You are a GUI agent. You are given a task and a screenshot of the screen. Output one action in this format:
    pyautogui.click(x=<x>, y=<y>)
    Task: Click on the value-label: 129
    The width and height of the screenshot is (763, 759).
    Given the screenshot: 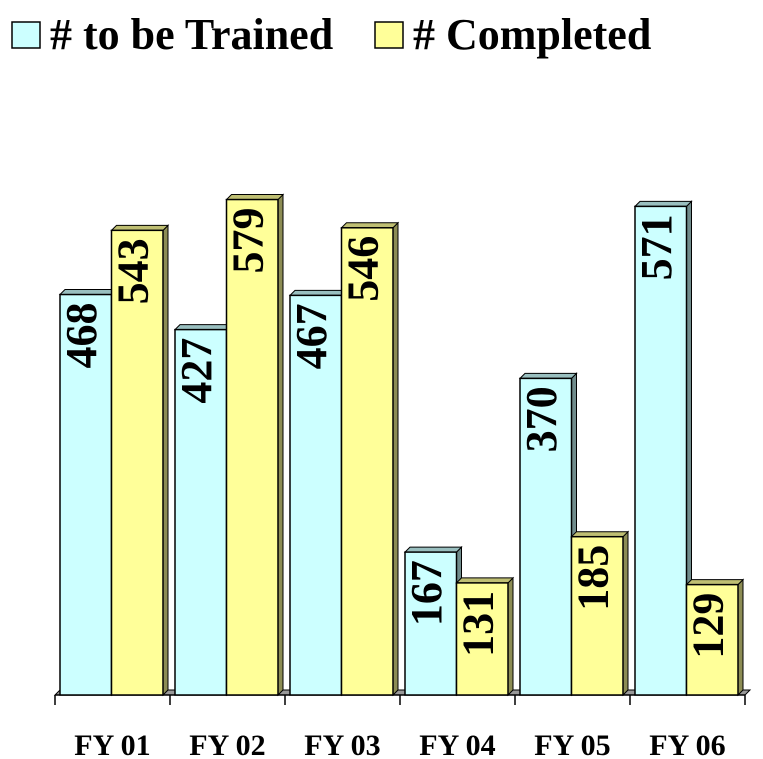 What is the action you would take?
    pyautogui.click(x=707, y=626)
    